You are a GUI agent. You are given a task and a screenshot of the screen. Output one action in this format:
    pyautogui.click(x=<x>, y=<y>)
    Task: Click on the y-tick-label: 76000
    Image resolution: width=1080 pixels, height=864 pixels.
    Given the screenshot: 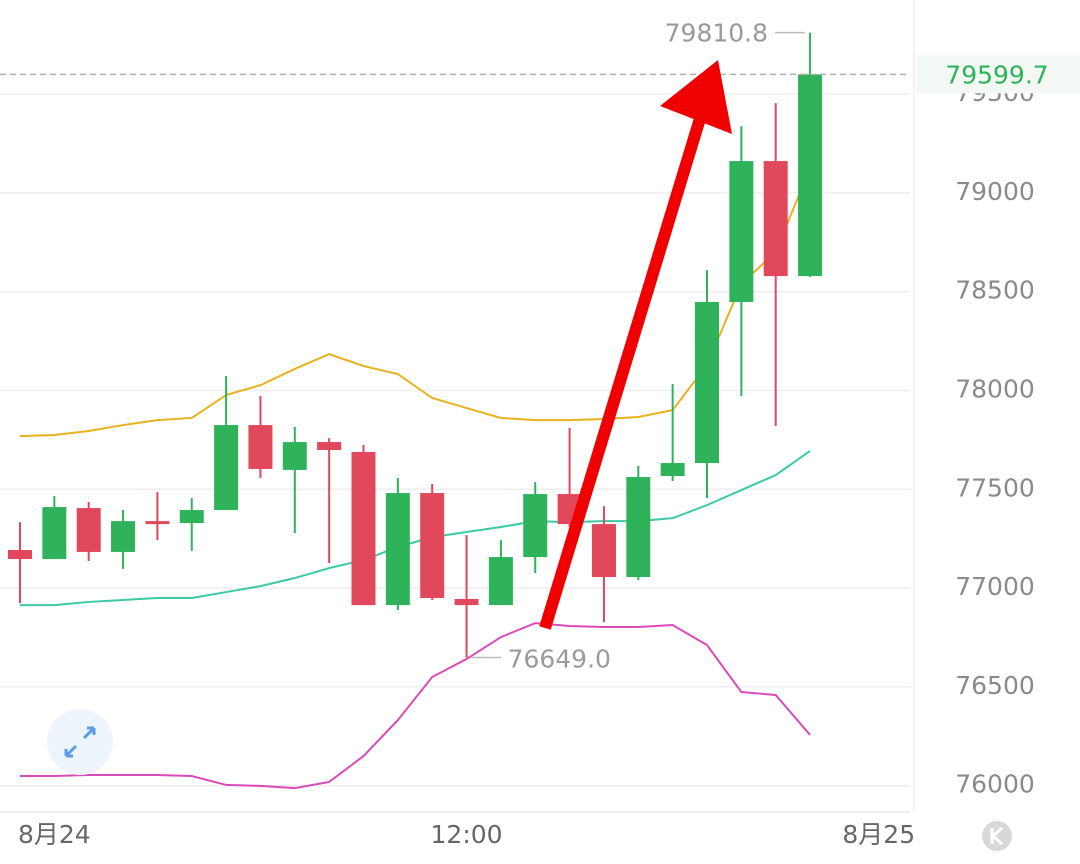 What is the action you would take?
    pyautogui.click(x=995, y=784)
    